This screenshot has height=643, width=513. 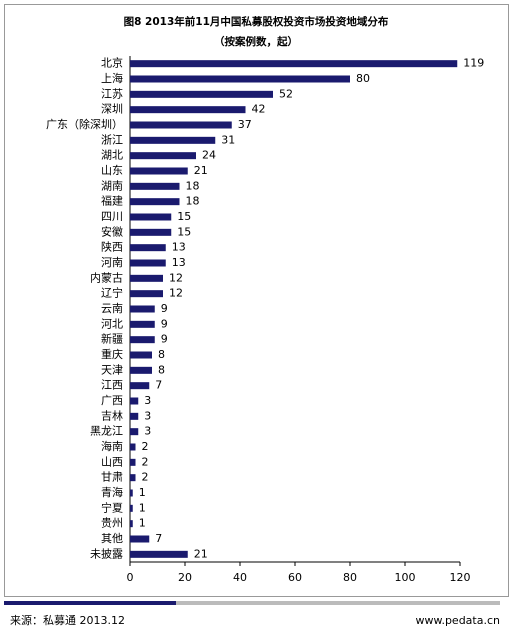 I want to click on y-tick-label: 内蒙古, so click(x=106, y=277).